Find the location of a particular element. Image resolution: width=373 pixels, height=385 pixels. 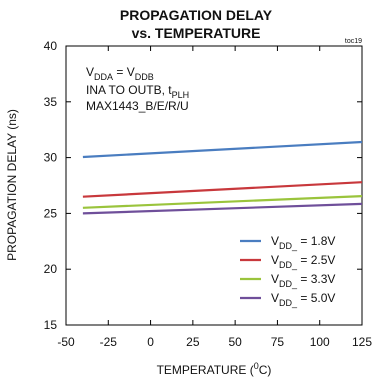

legend-label-2: VDD_ = 2.5V is located at coordinates (303, 261).